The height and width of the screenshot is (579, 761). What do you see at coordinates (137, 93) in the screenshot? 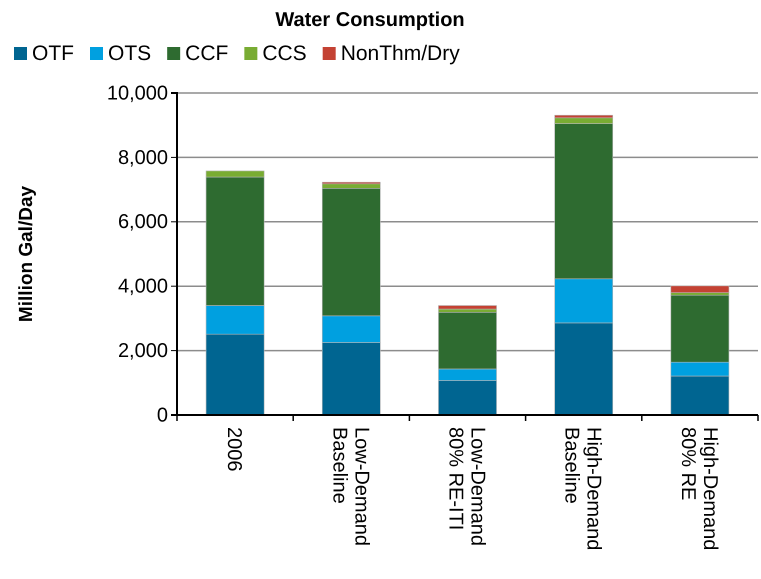
I see `y-tick-label: 10,000` at bounding box center [137, 93].